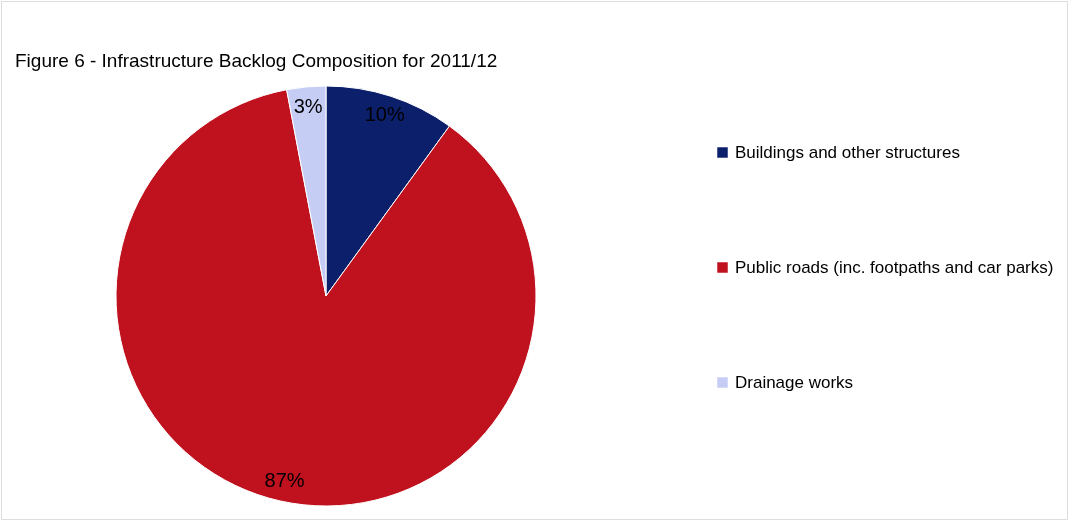 This screenshot has height=522, width=1070. Describe the element at coordinates (284, 480) in the screenshot. I see `data-label: 87%` at that location.